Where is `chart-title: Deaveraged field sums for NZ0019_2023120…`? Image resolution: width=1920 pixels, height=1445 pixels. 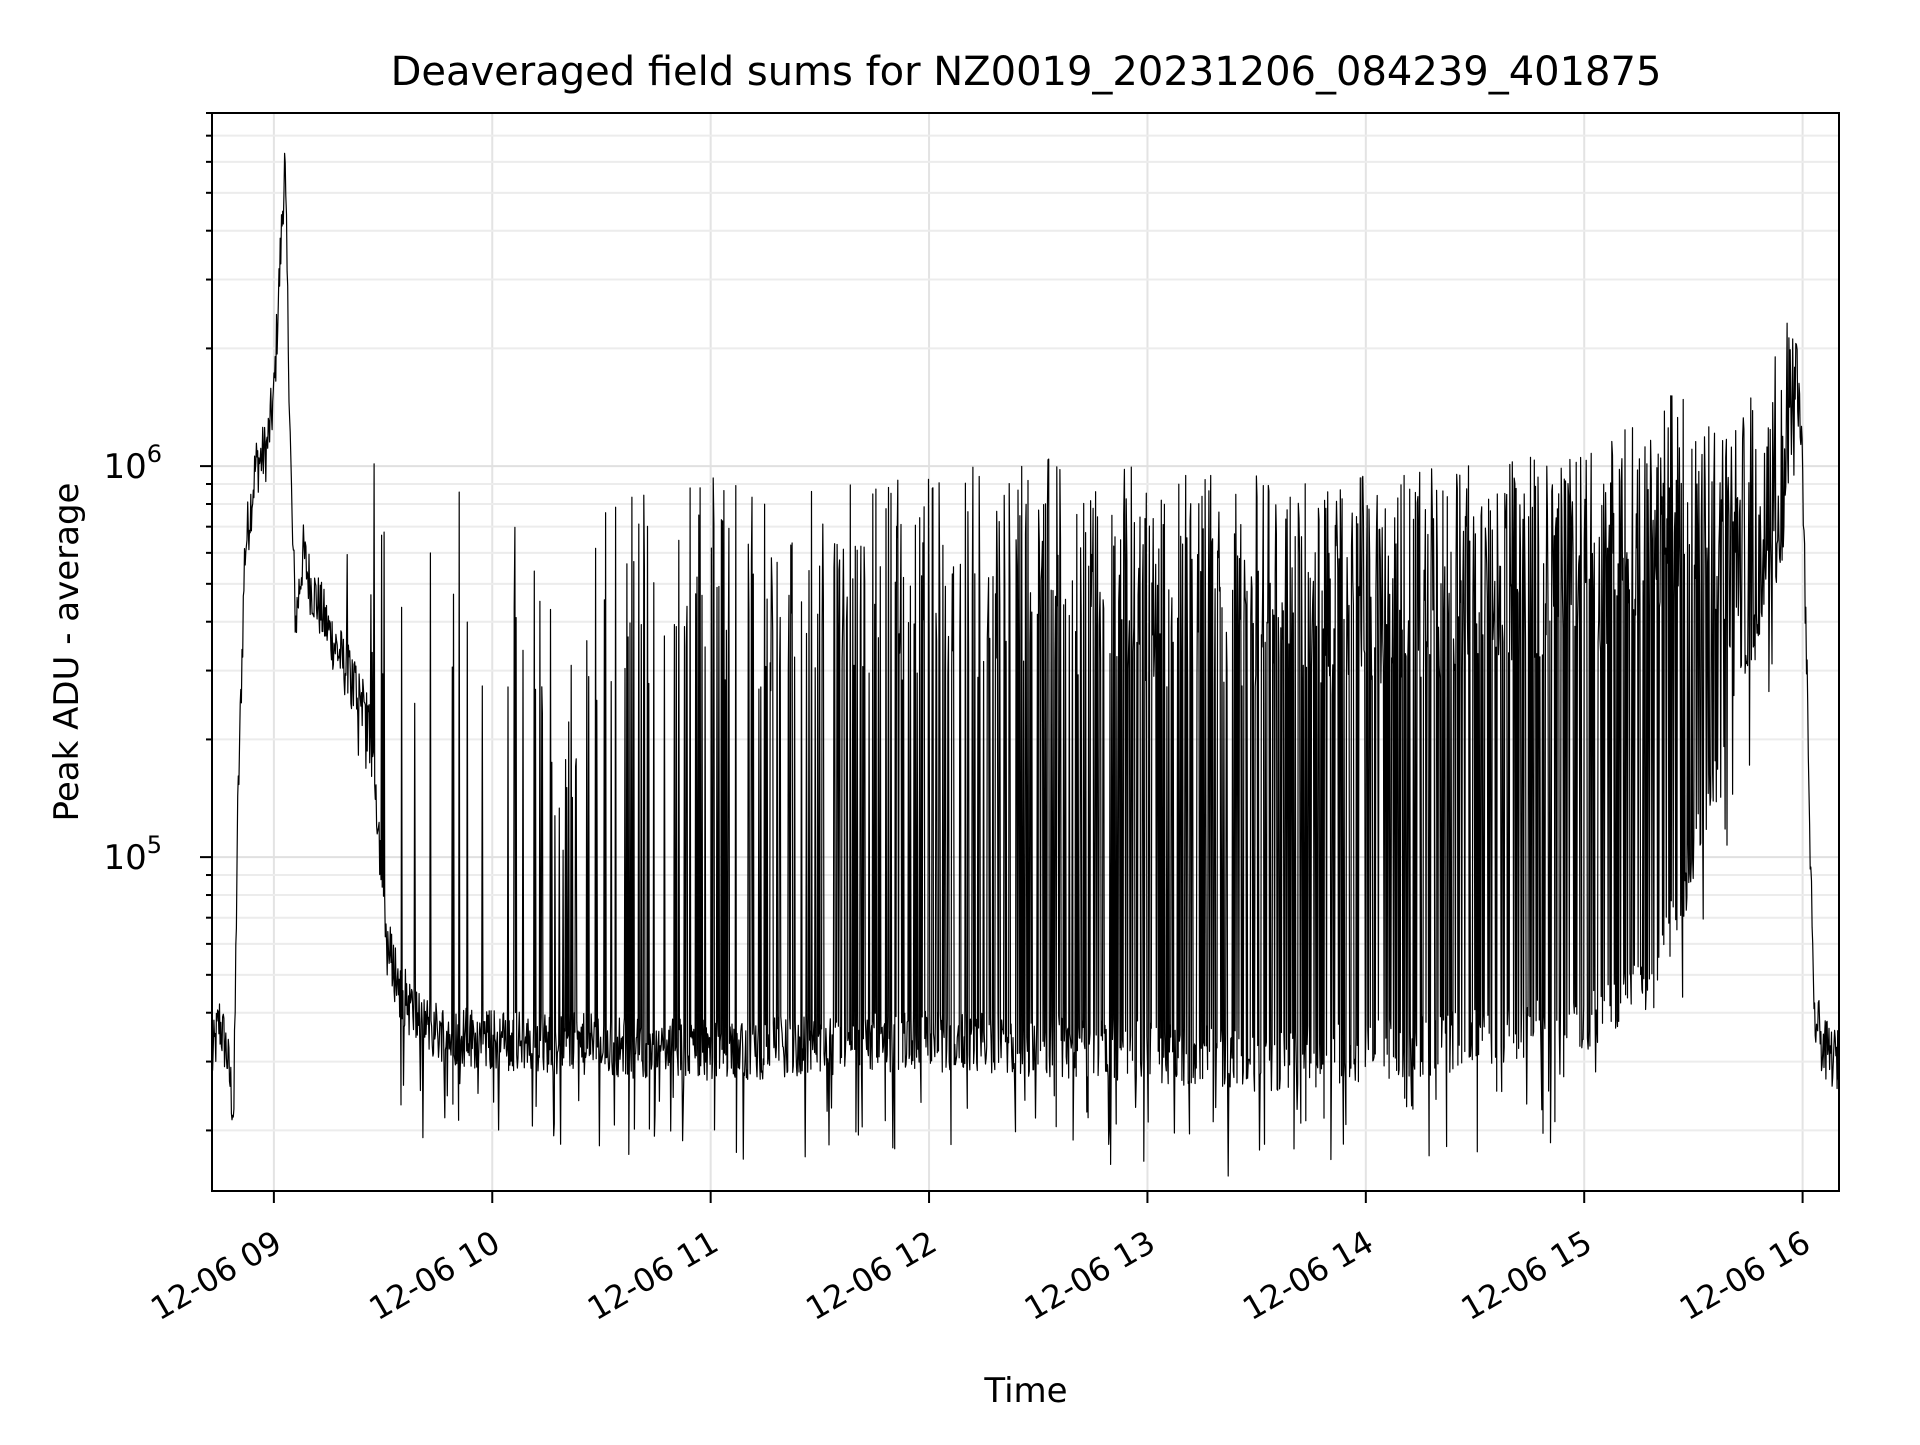 chart-title: Deaveraged field sums for NZ0019_2023120… is located at coordinates (1026, 72).